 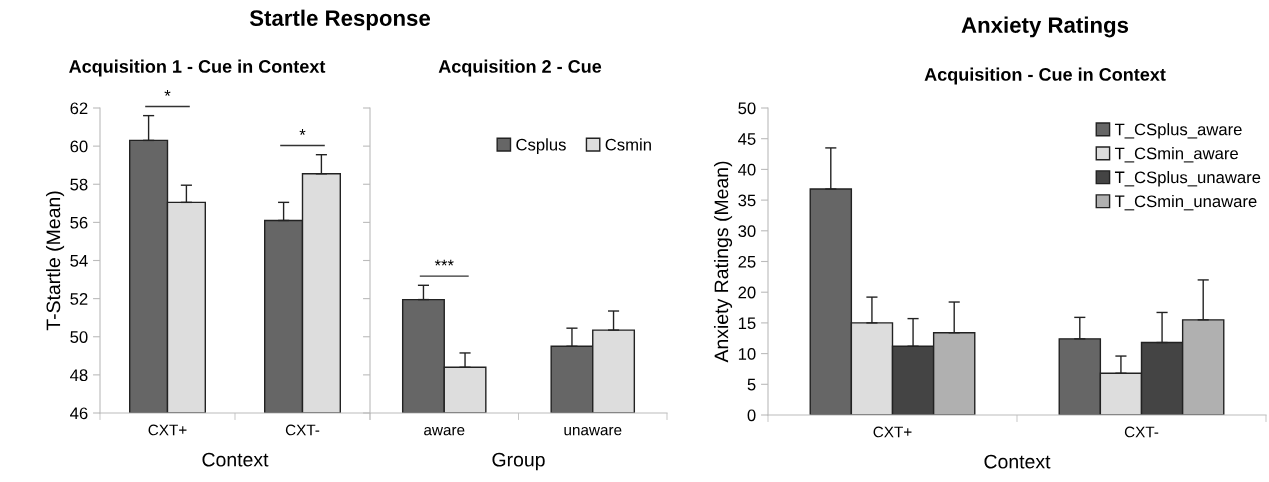 I want to click on y-tick-label: 45, so click(x=747, y=139).